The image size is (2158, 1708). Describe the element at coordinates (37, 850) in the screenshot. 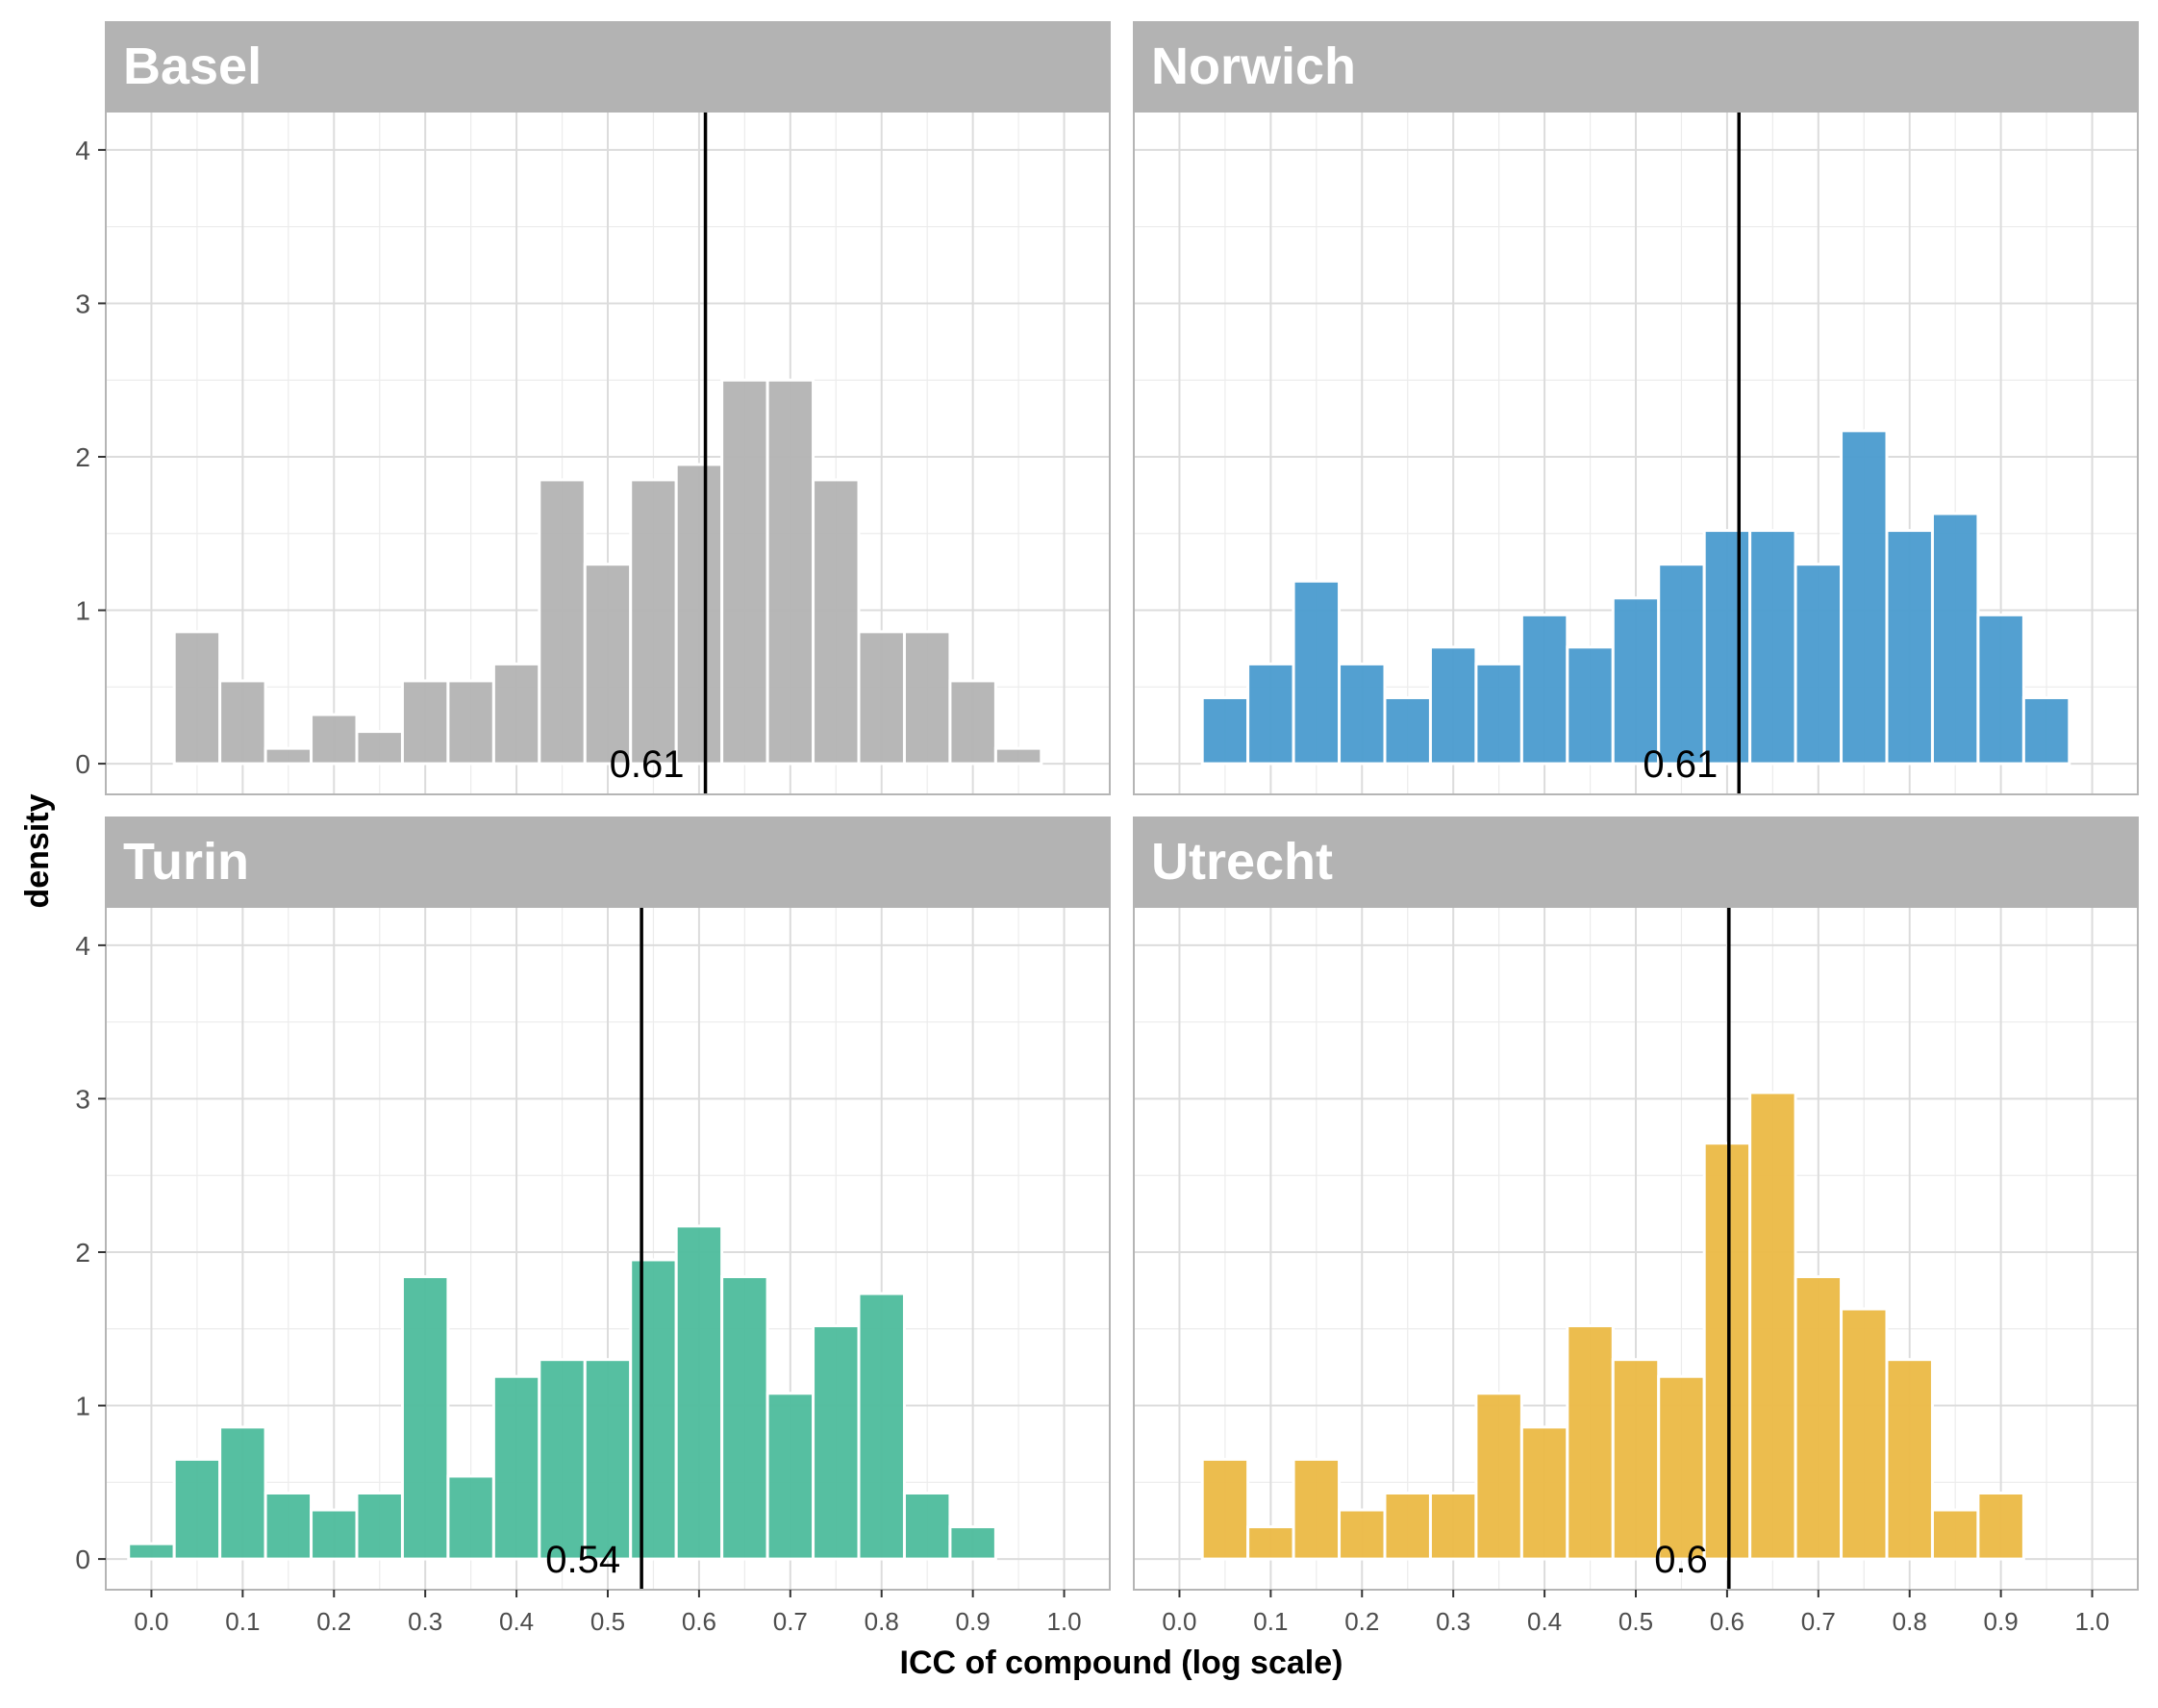

I see `y-axis-title: density` at that location.